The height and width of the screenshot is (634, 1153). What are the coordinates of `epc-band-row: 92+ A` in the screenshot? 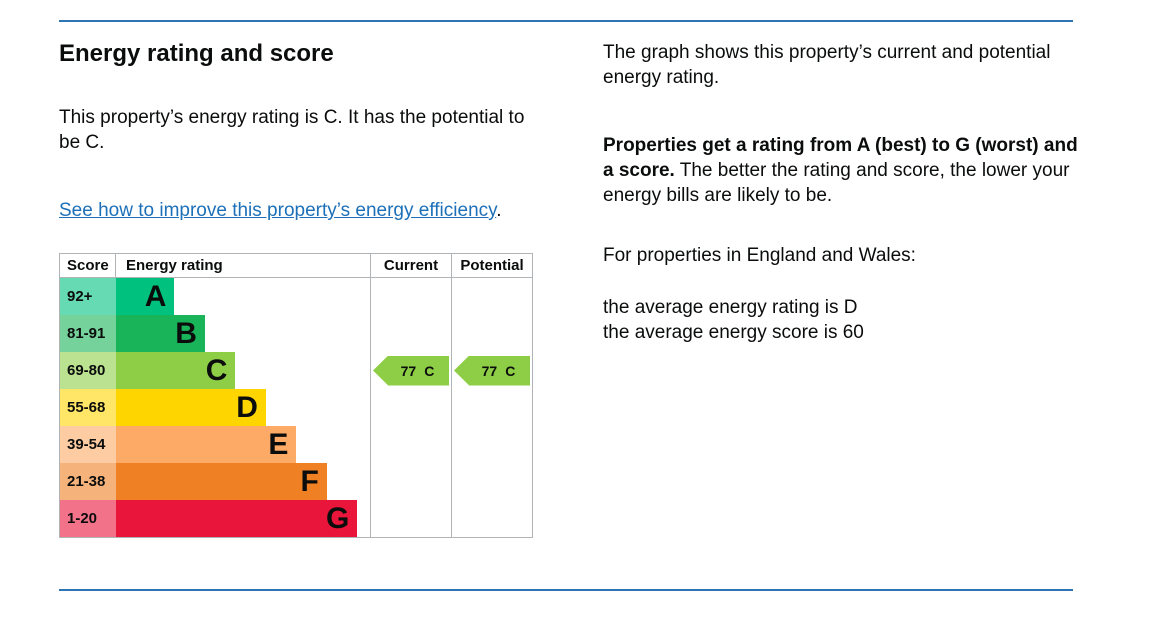 It's located at (296, 296).